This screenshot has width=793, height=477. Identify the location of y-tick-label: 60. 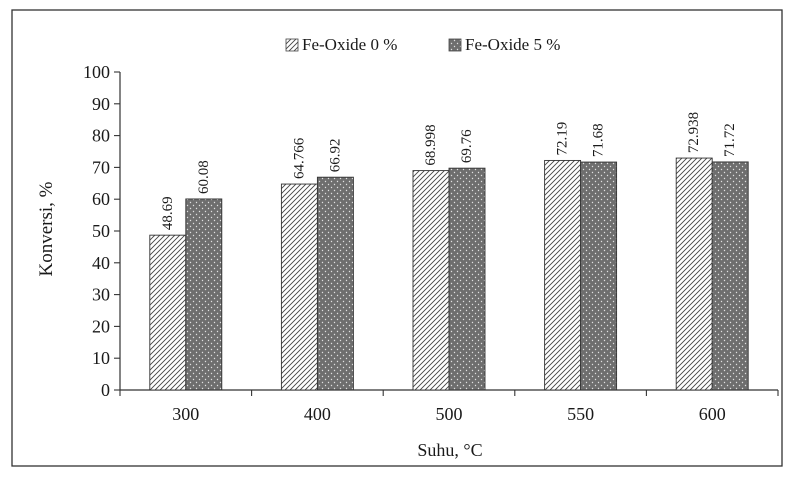
(101, 199).